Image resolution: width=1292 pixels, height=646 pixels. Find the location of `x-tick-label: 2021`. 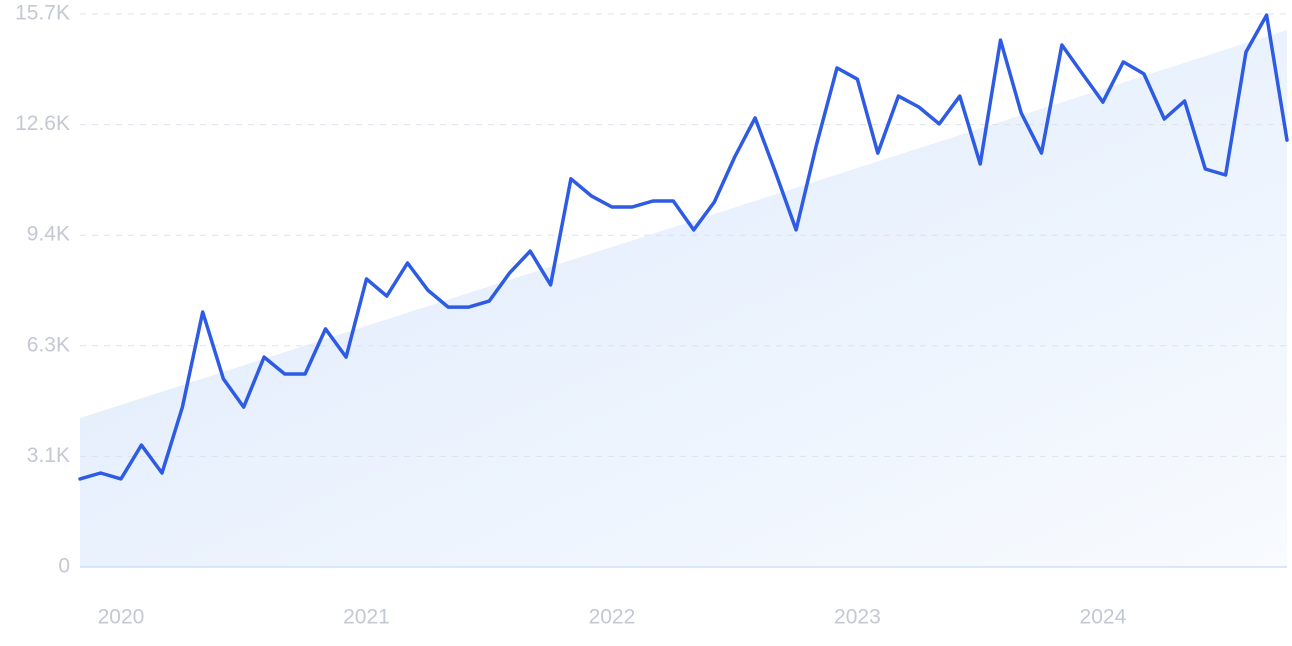

x-tick-label: 2021 is located at coordinates (366, 617).